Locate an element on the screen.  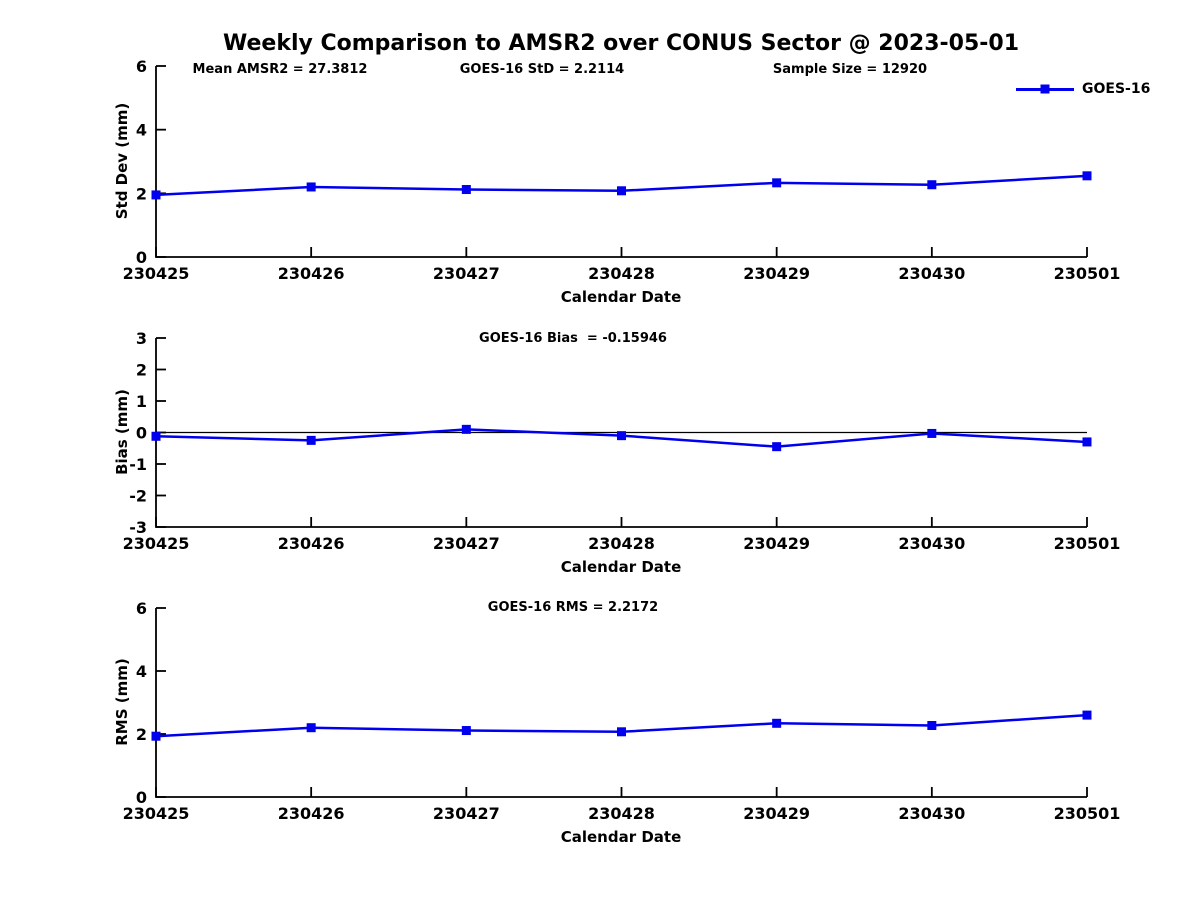
legend-marker-icon is located at coordinates (1045, 89).